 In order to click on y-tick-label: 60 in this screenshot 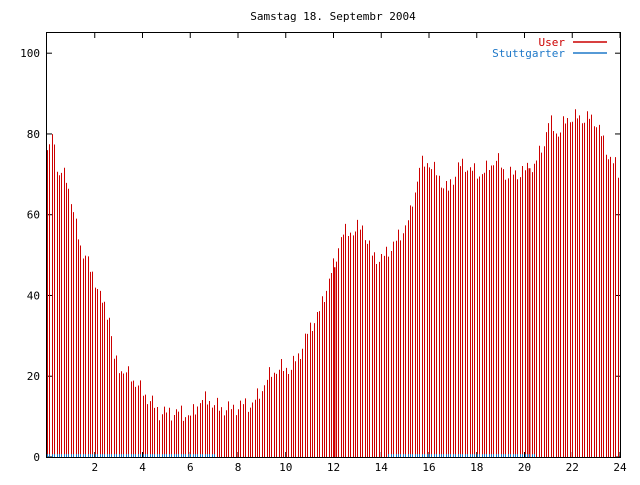, I will do `click(33, 215)`.